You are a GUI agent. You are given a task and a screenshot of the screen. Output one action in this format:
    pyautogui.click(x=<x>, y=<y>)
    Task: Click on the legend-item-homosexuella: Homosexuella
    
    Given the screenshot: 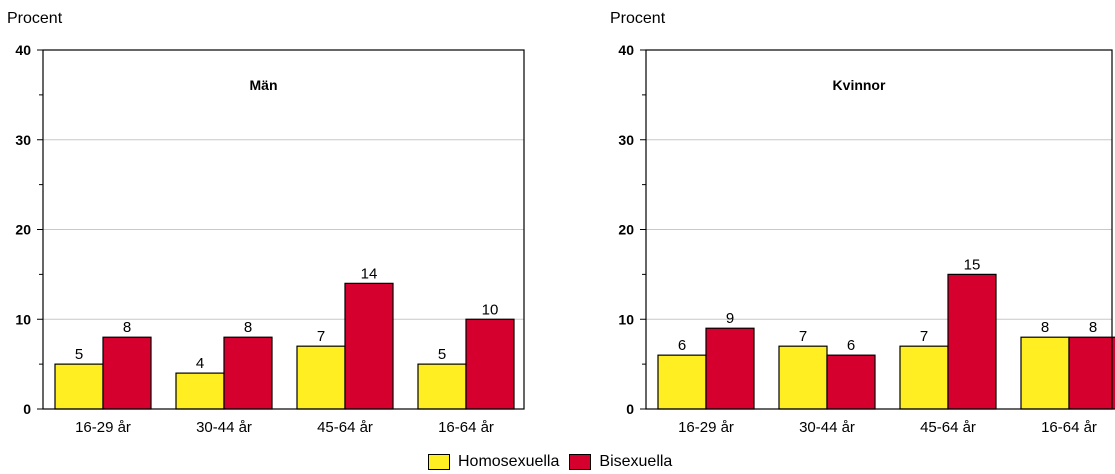 What is the action you would take?
    pyautogui.click(x=493, y=462)
    